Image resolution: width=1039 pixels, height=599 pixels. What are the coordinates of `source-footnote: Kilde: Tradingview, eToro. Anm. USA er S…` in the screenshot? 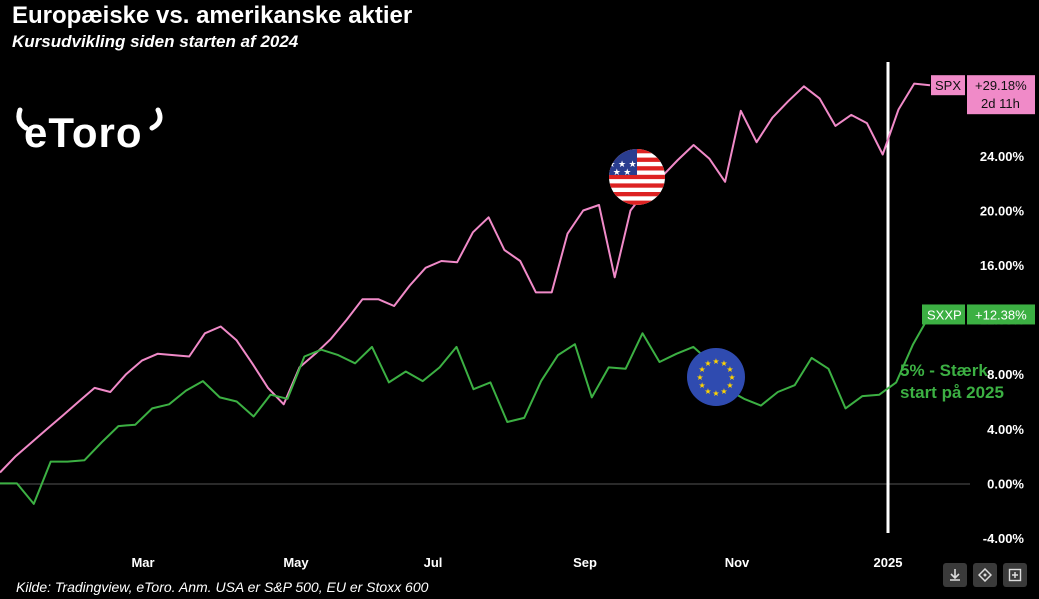 It's located at (222, 587).